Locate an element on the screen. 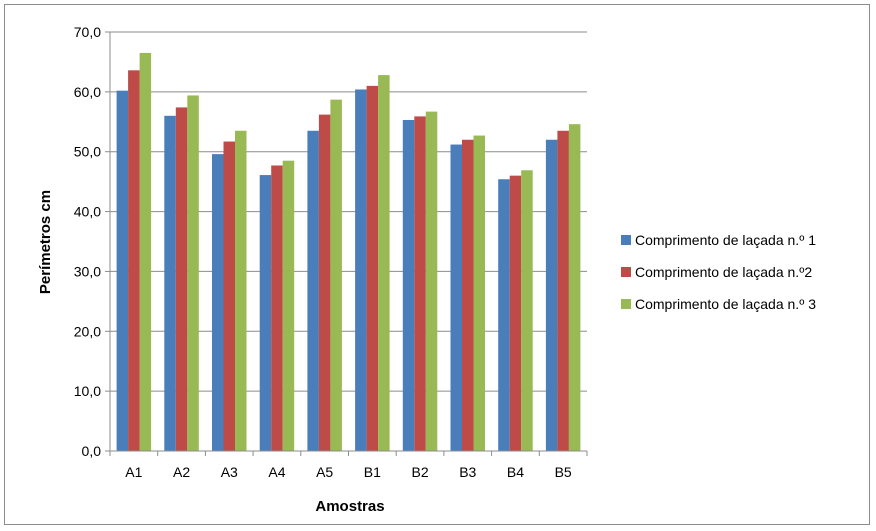 The height and width of the screenshot is (531, 876). legend-label: Comprimento de laçada n.º 3 is located at coordinates (725, 304).